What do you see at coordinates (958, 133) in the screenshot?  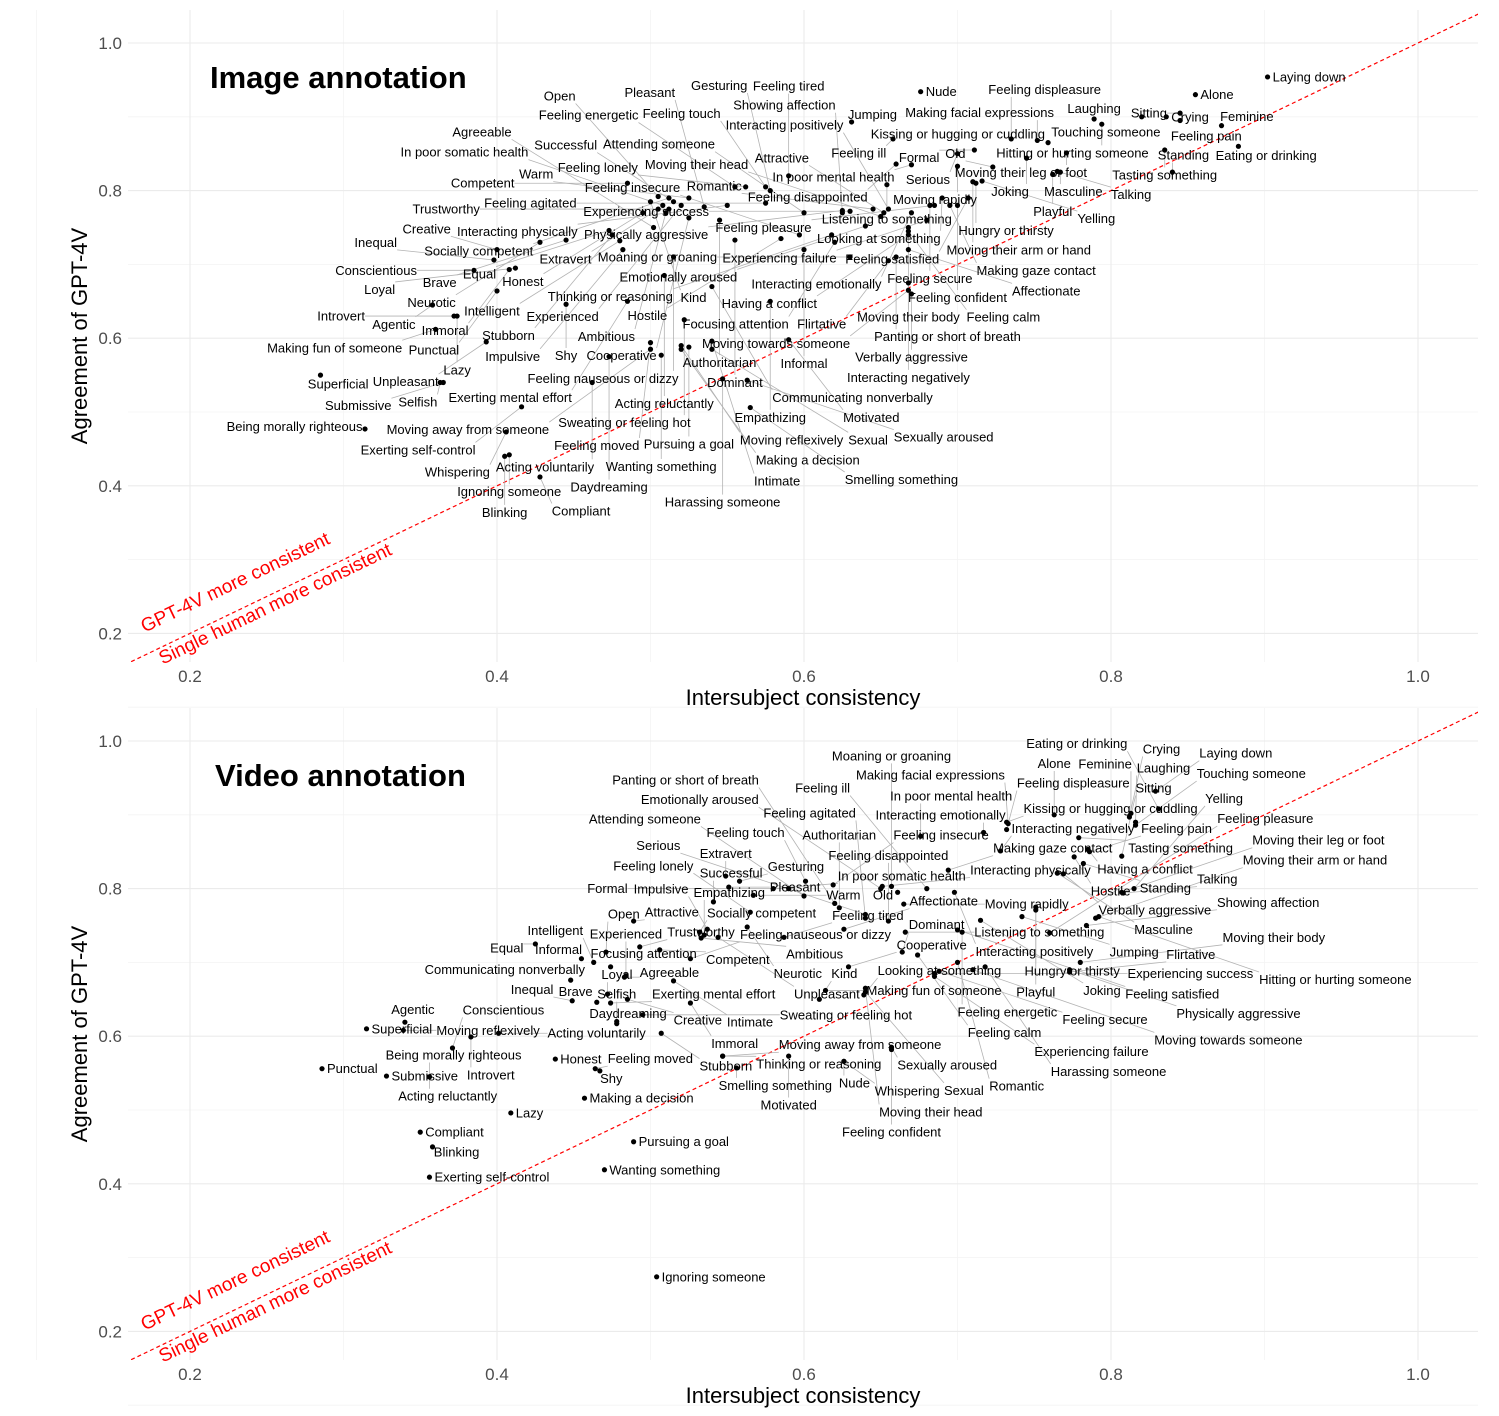 I see `point-label: Kissing or hugging or cuddling` at bounding box center [958, 133].